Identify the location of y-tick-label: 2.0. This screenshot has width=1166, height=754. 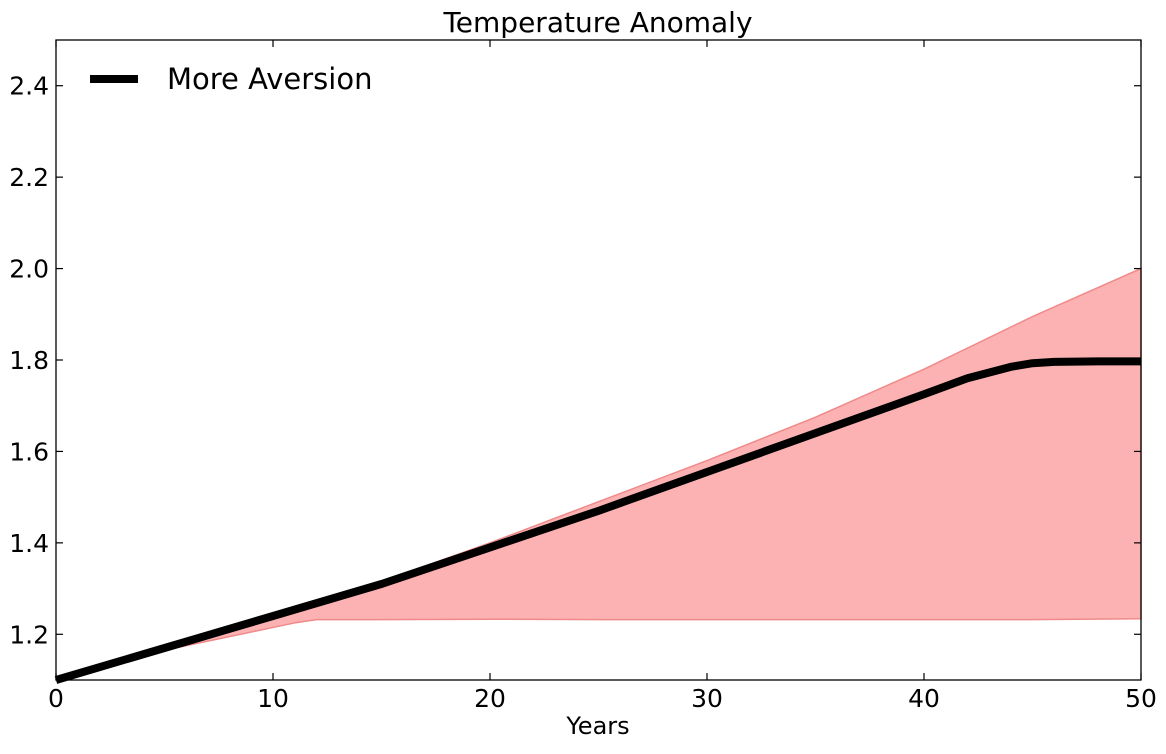
(29, 269).